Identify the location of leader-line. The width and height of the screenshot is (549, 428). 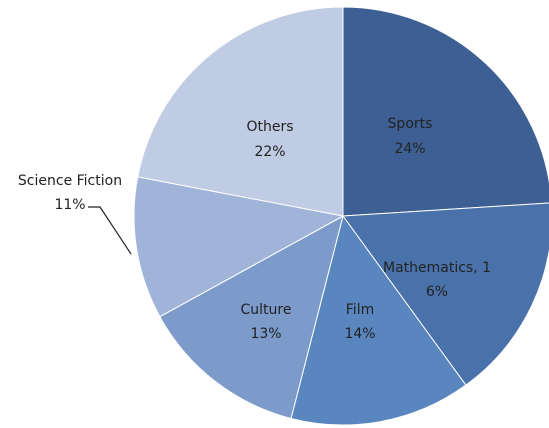
(110, 230).